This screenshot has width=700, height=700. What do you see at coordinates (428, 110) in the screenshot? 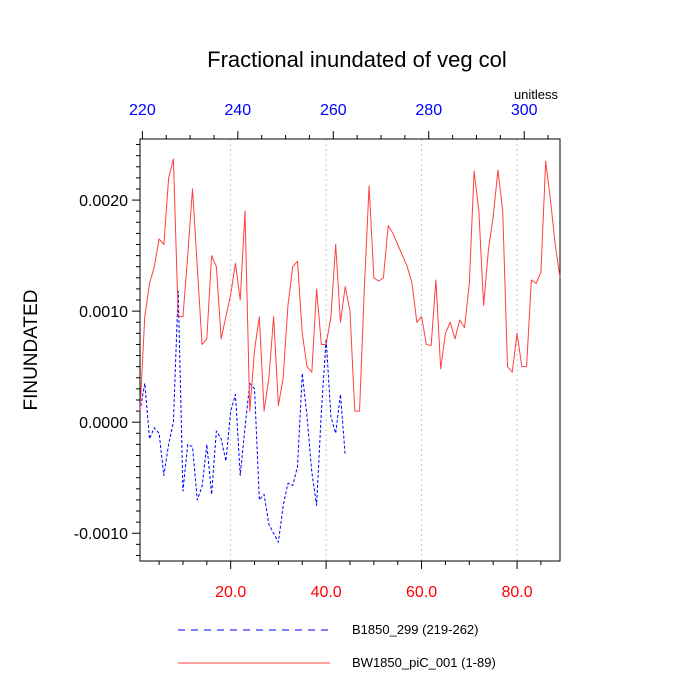
I see `top-tick-label: 280` at bounding box center [428, 110].